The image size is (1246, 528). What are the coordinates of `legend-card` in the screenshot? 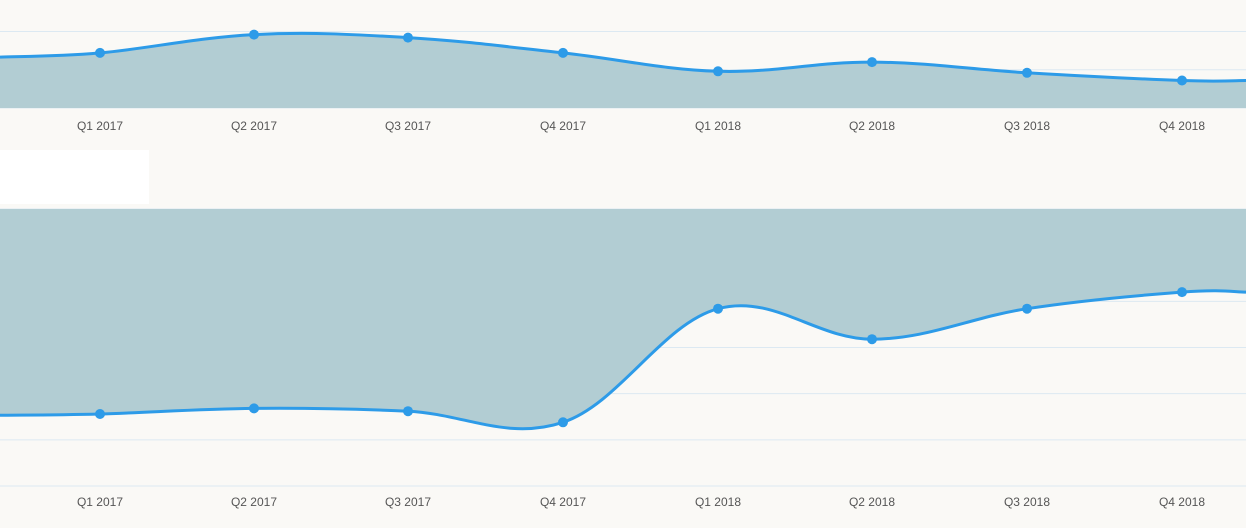 It's located at (74, 177).